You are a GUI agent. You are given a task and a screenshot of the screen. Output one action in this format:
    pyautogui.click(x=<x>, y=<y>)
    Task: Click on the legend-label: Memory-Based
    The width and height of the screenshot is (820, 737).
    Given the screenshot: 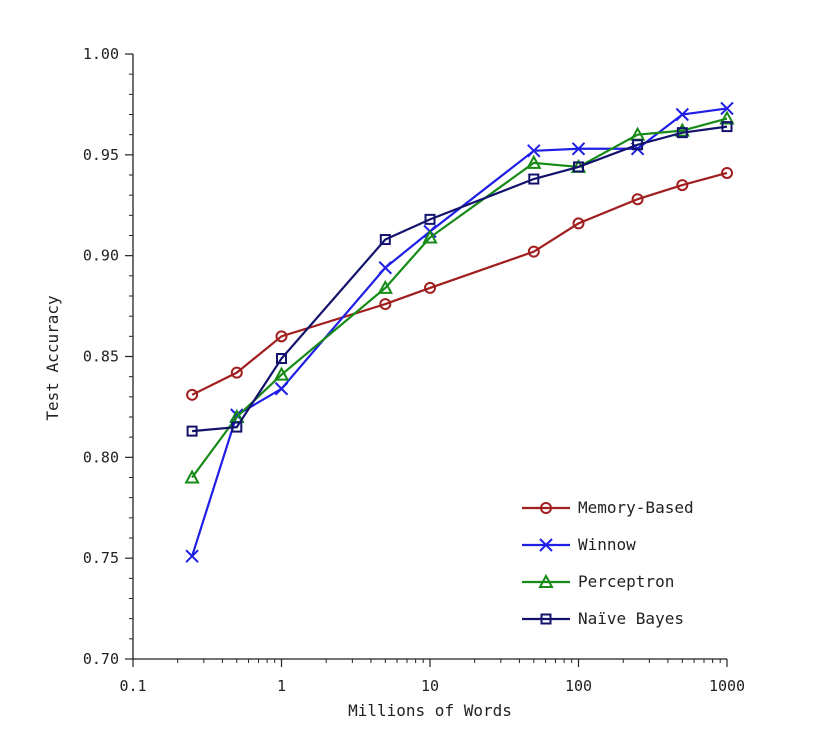 What is the action you would take?
    pyautogui.click(x=636, y=507)
    